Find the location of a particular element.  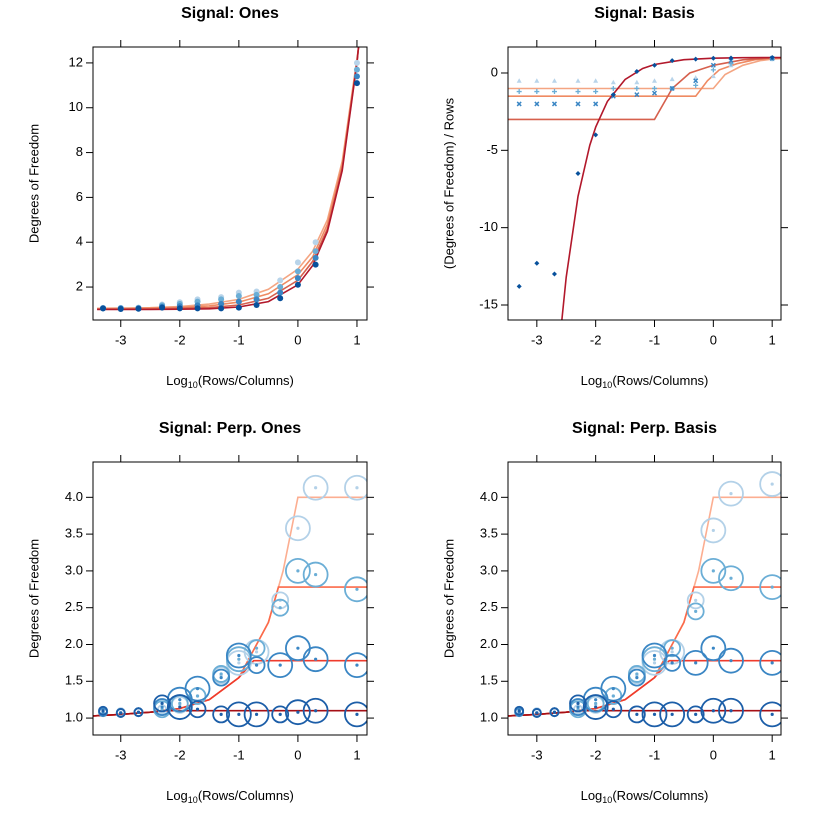

y-tick-label: -15 is located at coordinates (488, 303).